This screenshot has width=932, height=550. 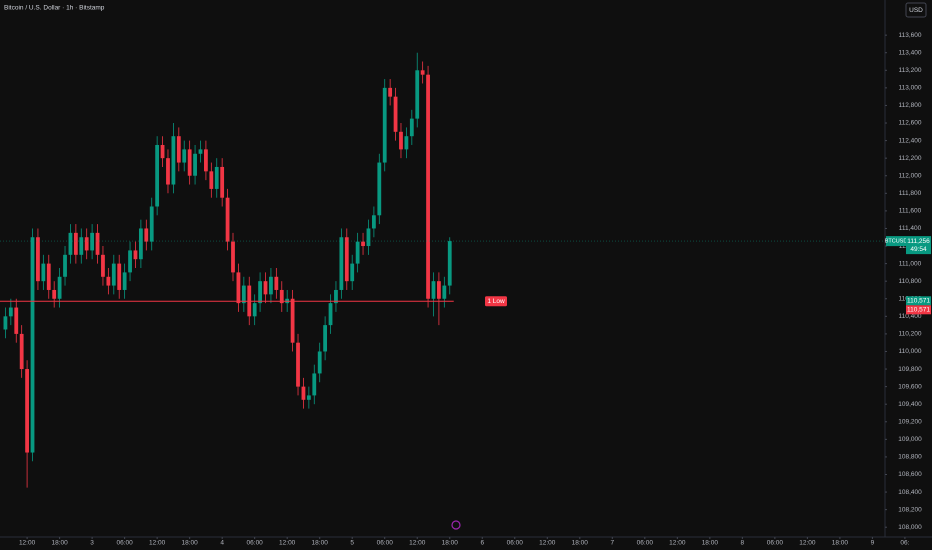 What do you see at coordinates (92, 543) in the screenshot?
I see `x-tick-label: 3` at bounding box center [92, 543].